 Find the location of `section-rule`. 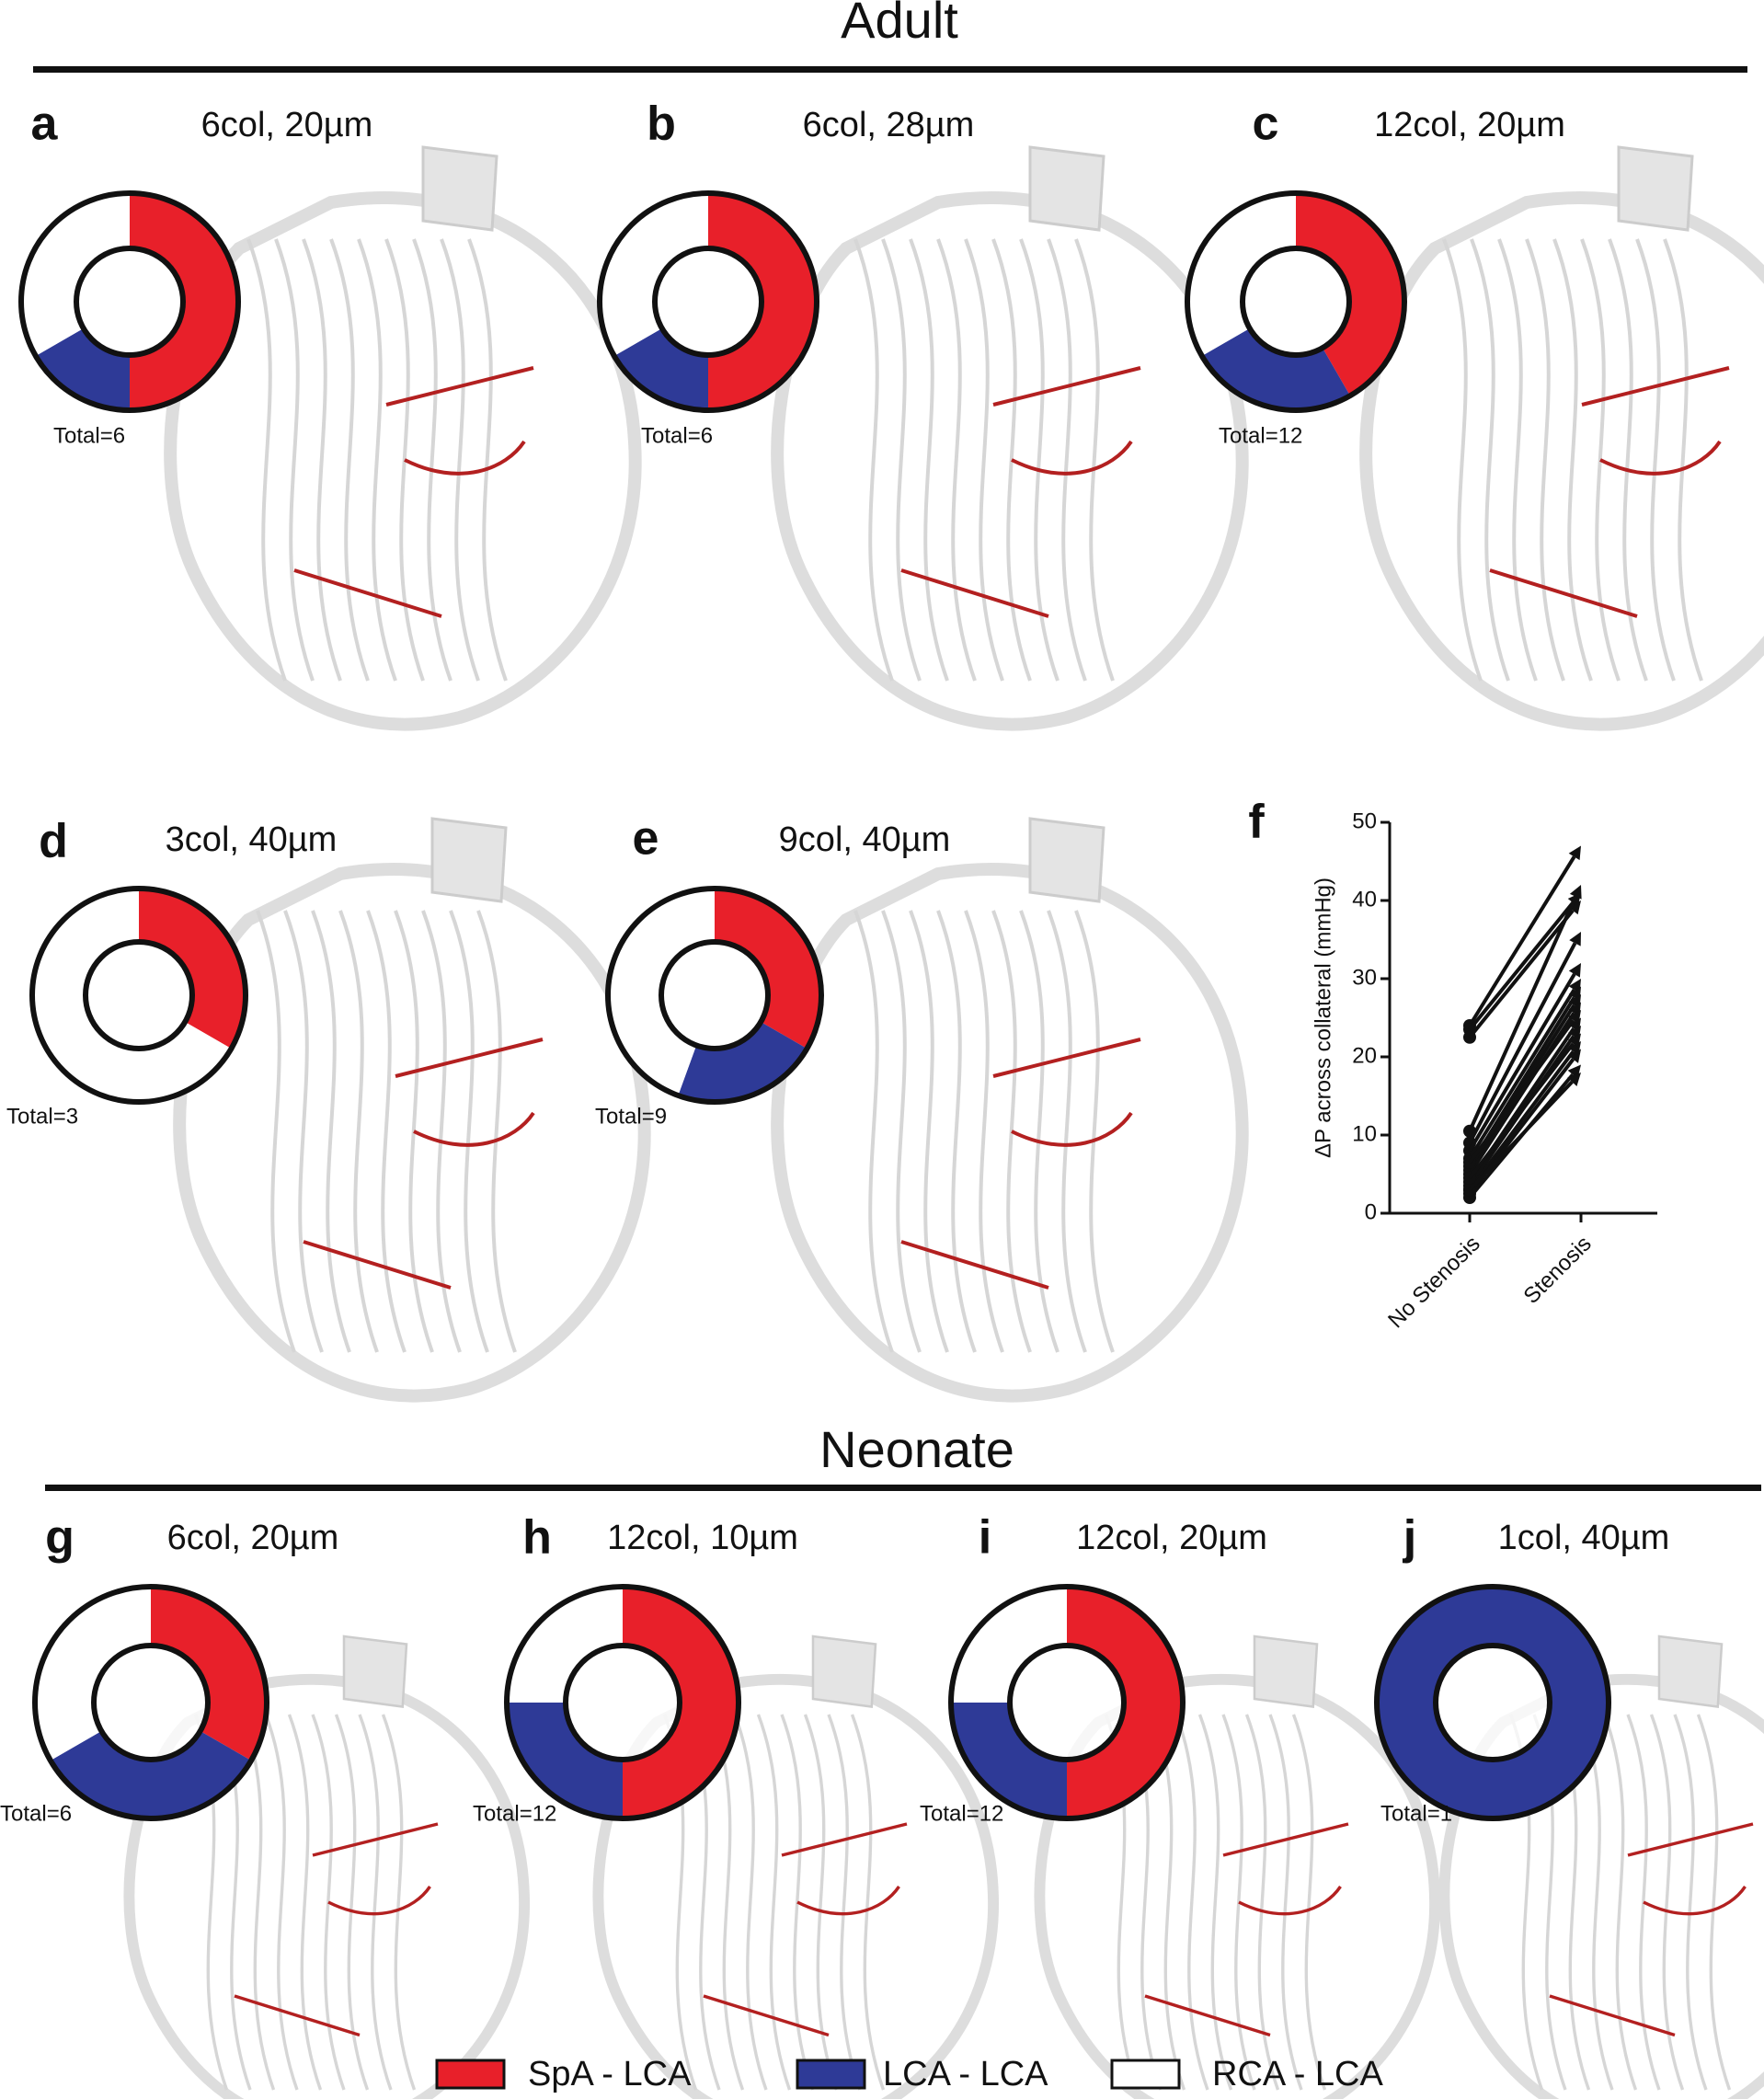

section-rule is located at coordinates (903, 1488).